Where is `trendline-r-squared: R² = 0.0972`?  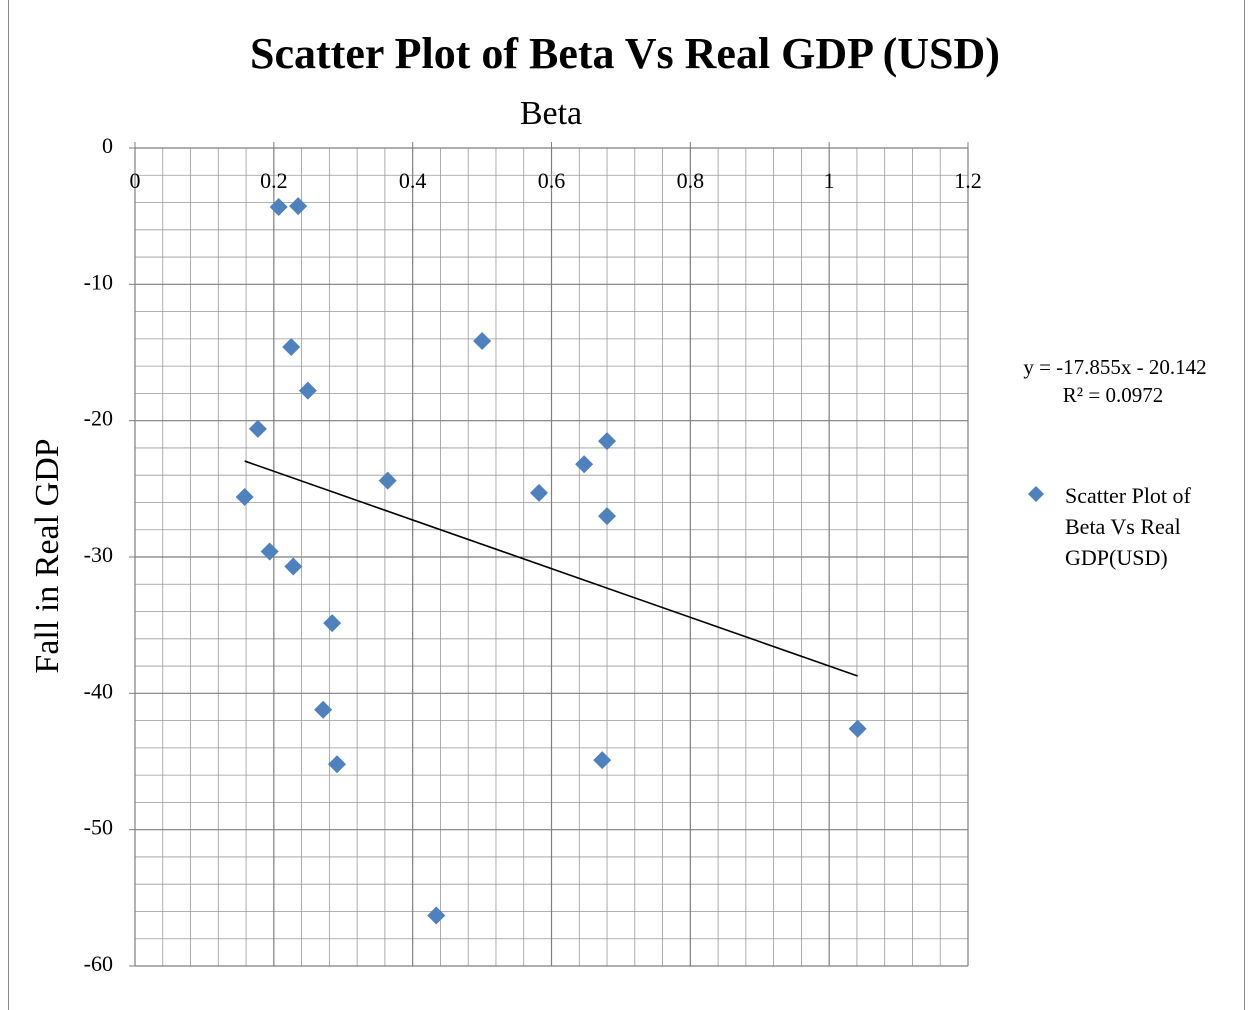 trendline-r-squared: R² = 0.0972 is located at coordinates (1113, 395).